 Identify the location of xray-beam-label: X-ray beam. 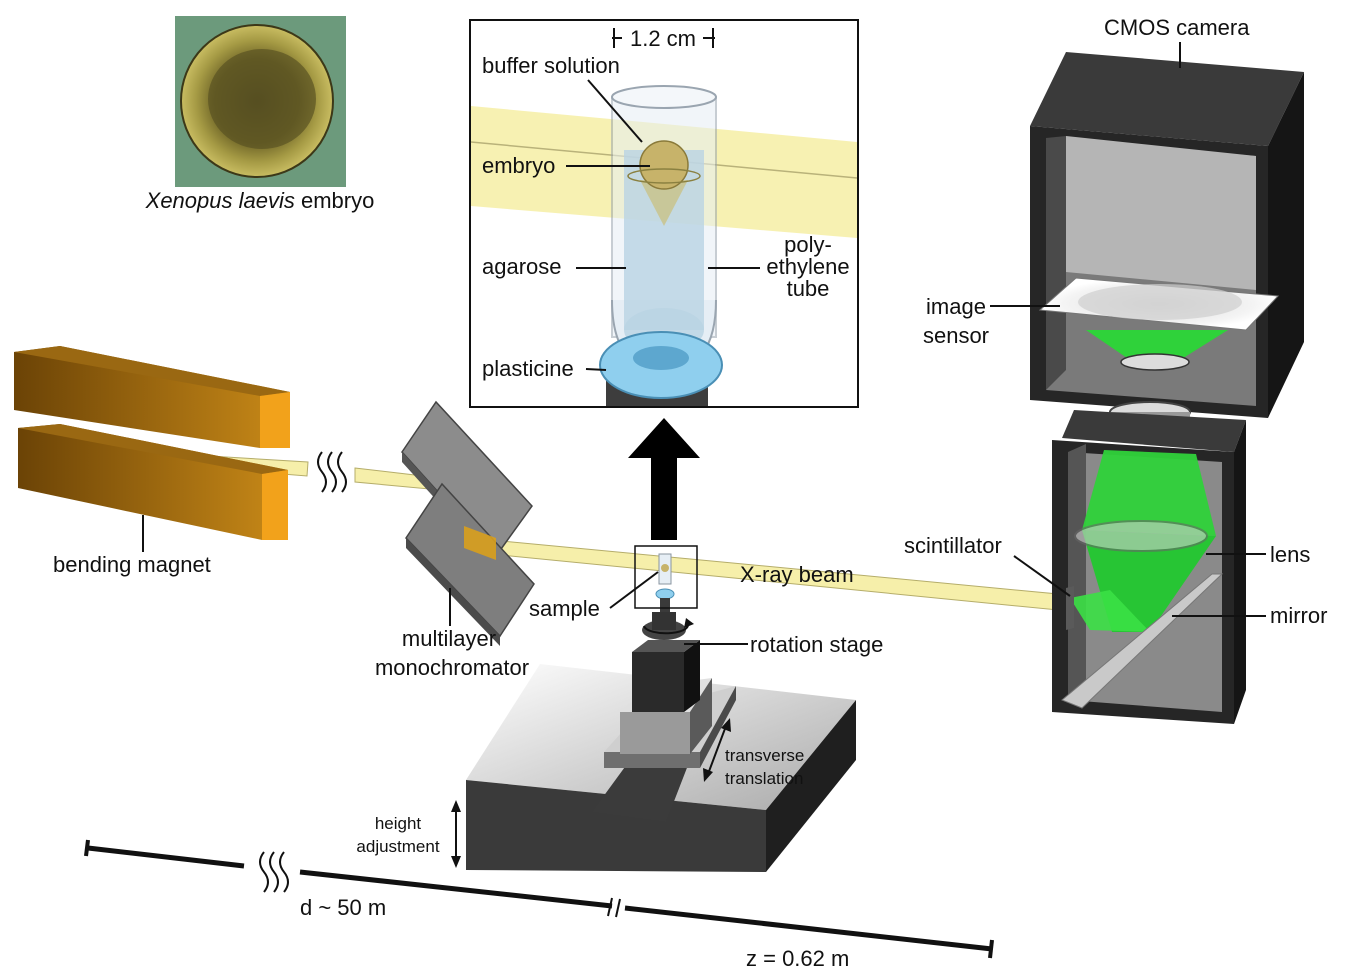
(797, 574).